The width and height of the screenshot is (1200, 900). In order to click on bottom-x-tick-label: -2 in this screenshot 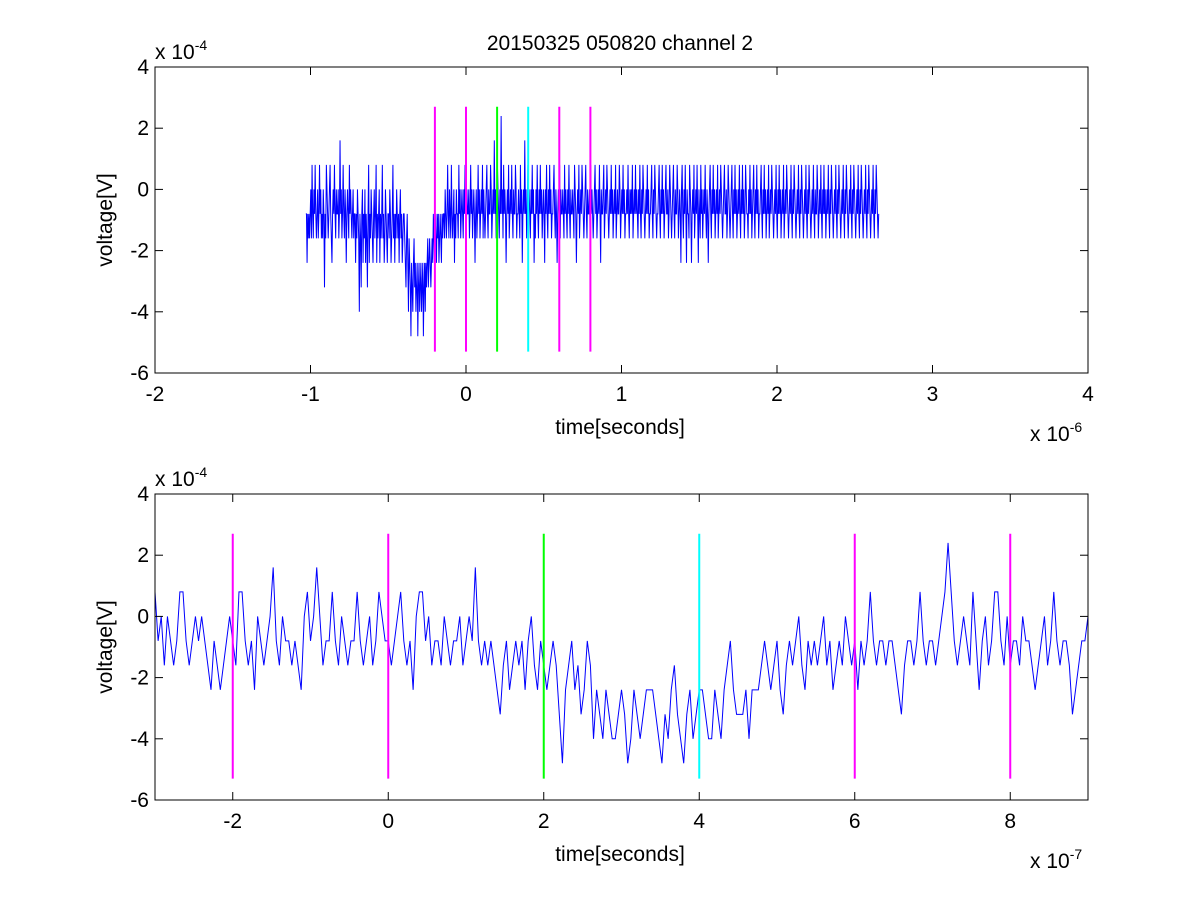, I will do `click(232, 821)`.